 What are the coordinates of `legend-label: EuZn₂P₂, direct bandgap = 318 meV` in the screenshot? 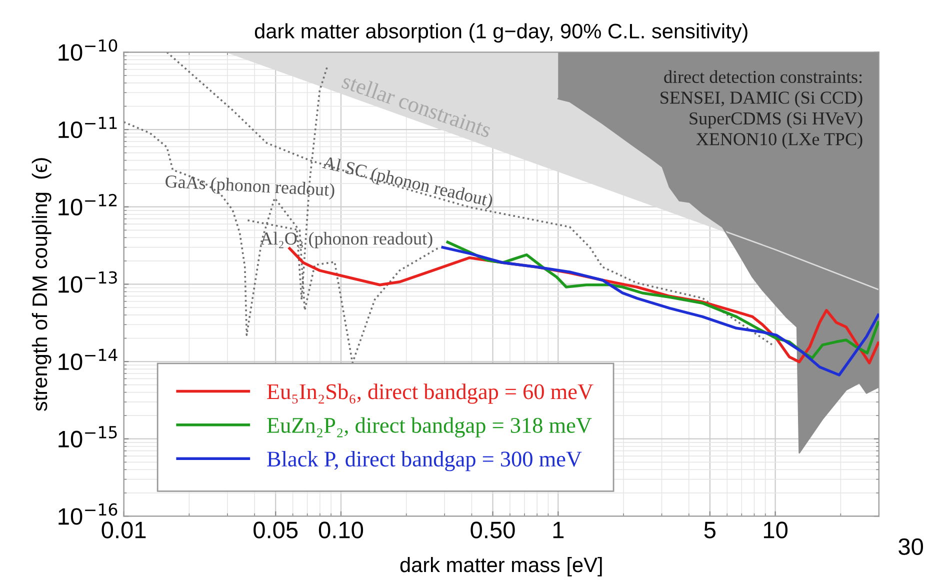 It's located at (429, 427).